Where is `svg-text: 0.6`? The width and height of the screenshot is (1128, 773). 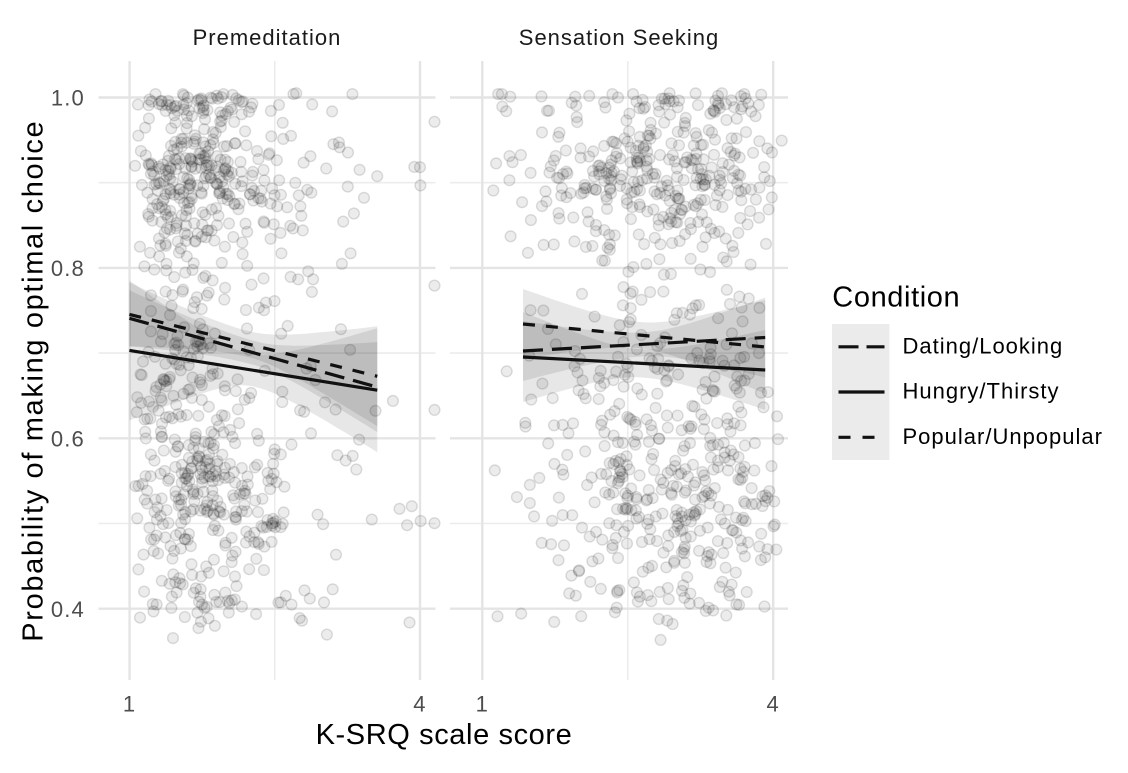 svg-text: 0.6 is located at coordinates (68, 439).